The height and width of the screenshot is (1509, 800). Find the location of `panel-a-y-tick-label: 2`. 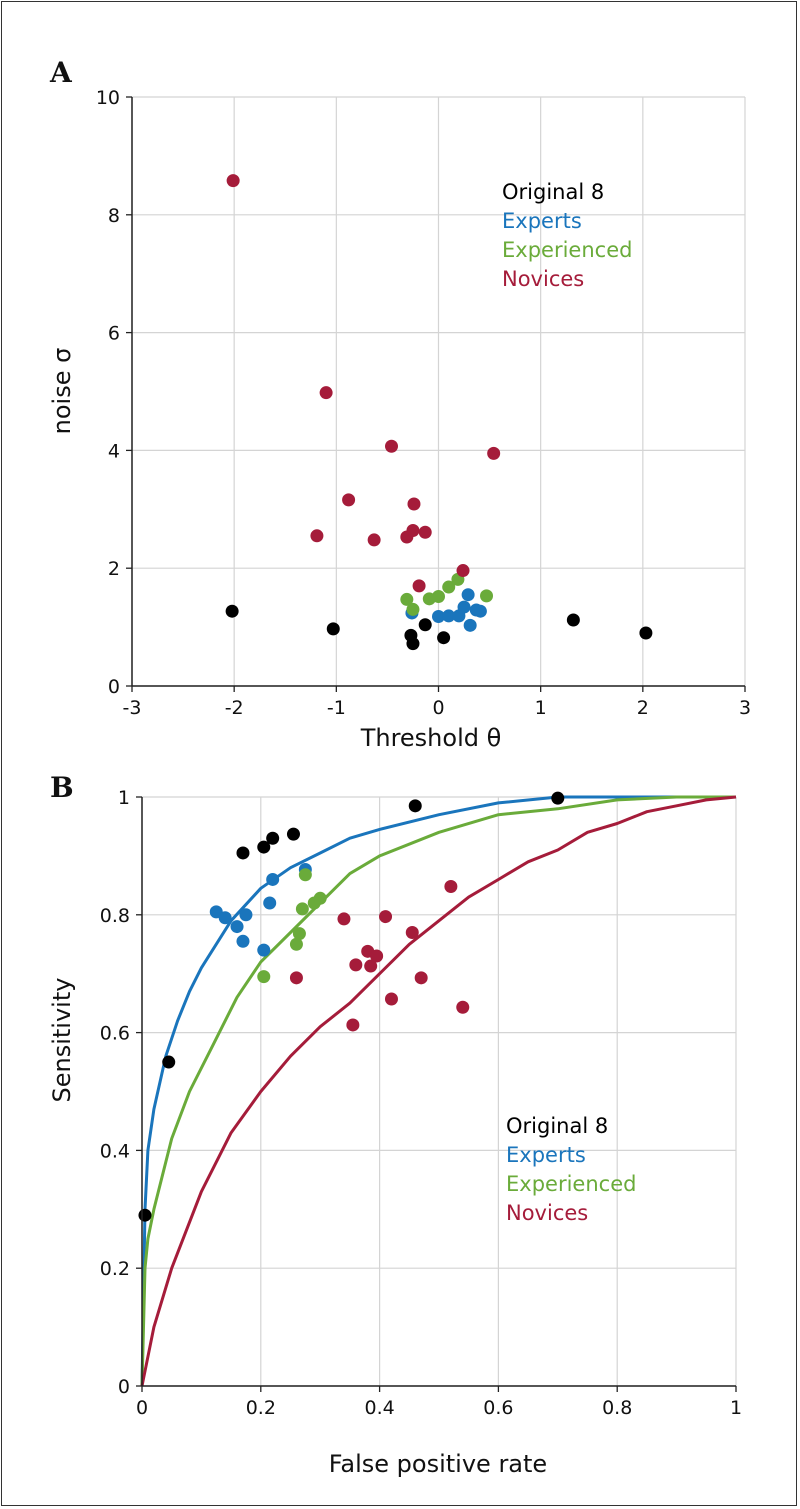

panel-a-y-tick-label: 2 is located at coordinates (114, 569).